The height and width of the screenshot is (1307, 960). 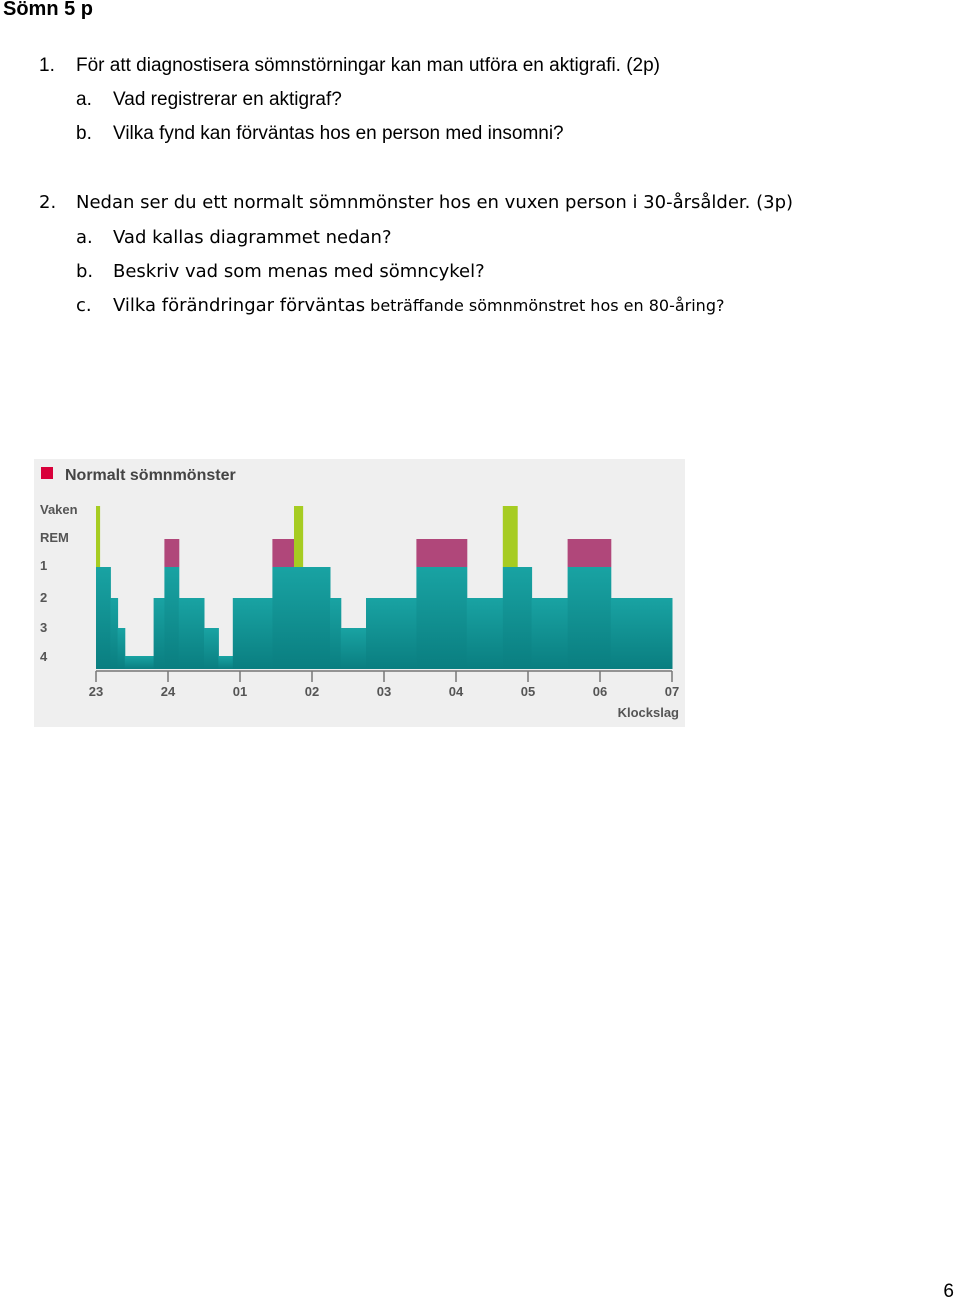 I want to click on x-tick-label-03: 03, so click(x=384, y=691).